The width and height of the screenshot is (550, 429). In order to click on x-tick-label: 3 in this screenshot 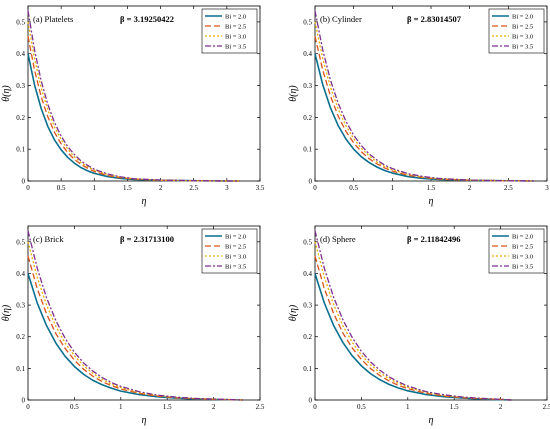, I will do `click(547, 188)`.